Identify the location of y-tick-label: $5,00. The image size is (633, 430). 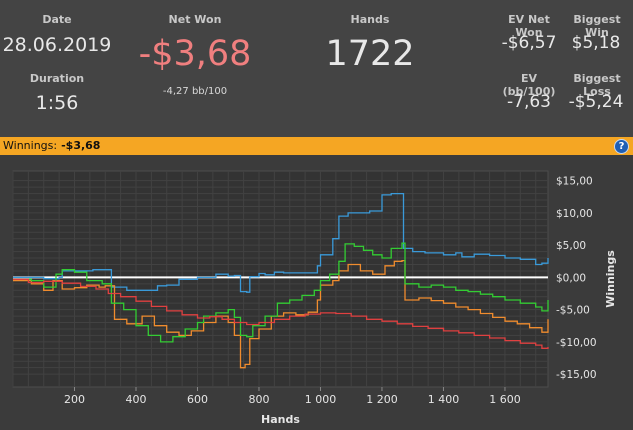
(571, 246).